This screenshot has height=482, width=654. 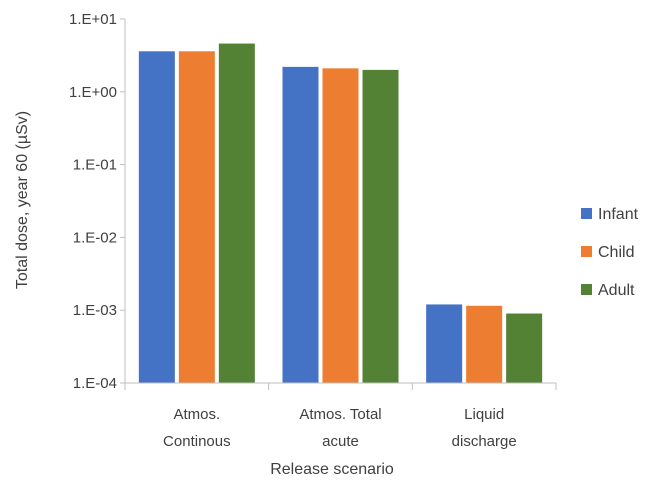 What do you see at coordinates (93, 19) in the screenshot?
I see `y-tick-label: 1.E+01` at bounding box center [93, 19].